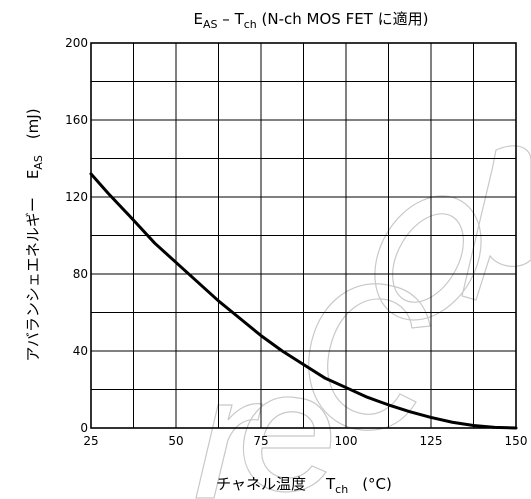 This screenshot has width=531, height=499. What do you see at coordinates (76, 120) in the screenshot?
I see `y-tick-label: 160` at bounding box center [76, 120].